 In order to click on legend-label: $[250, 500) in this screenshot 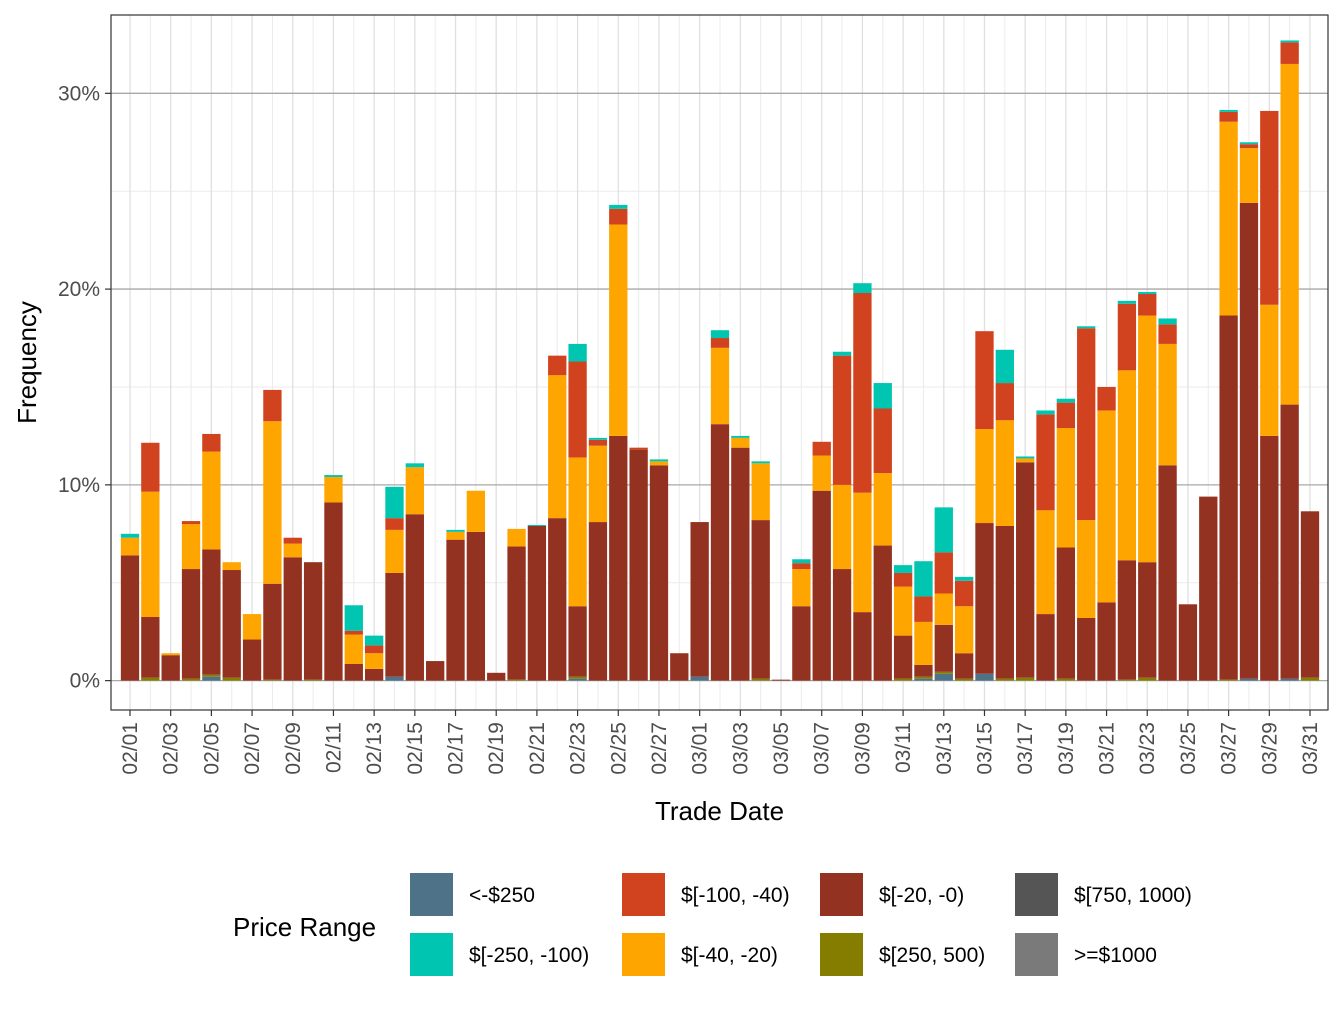, I will do `click(932, 955)`.